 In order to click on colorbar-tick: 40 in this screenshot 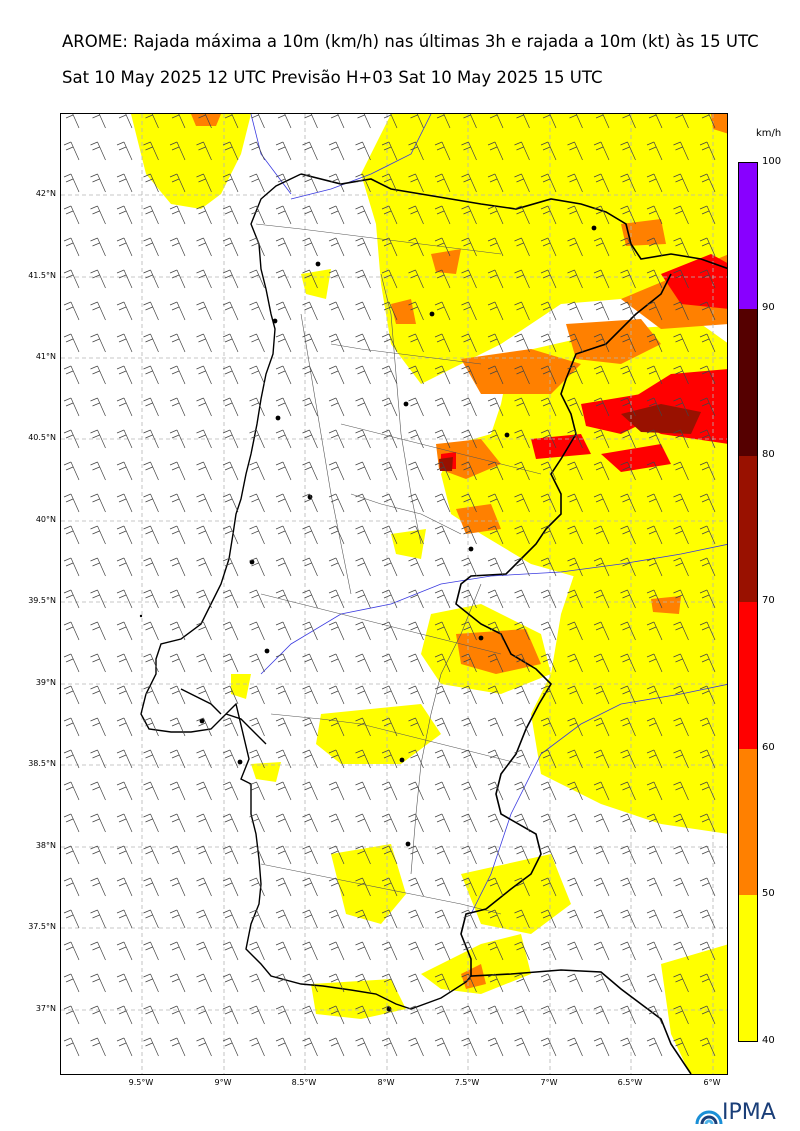, I will do `click(768, 1040)`.